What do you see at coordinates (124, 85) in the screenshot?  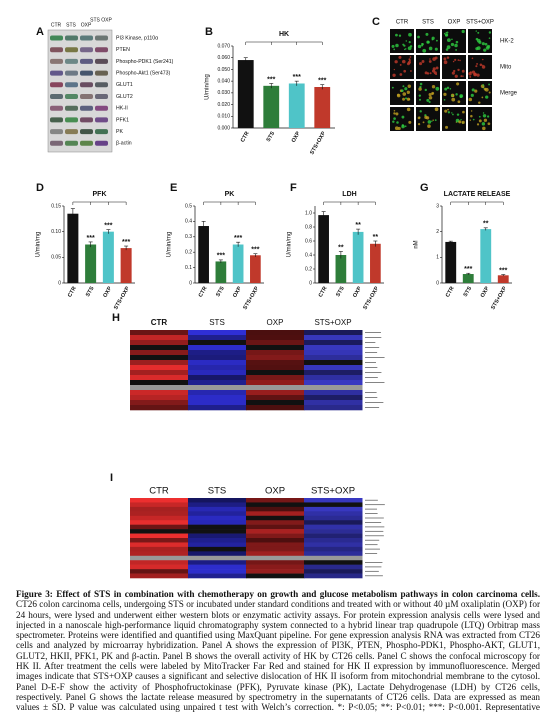 I see `protein-label: GLUT1` at bounding box center [124, 85].